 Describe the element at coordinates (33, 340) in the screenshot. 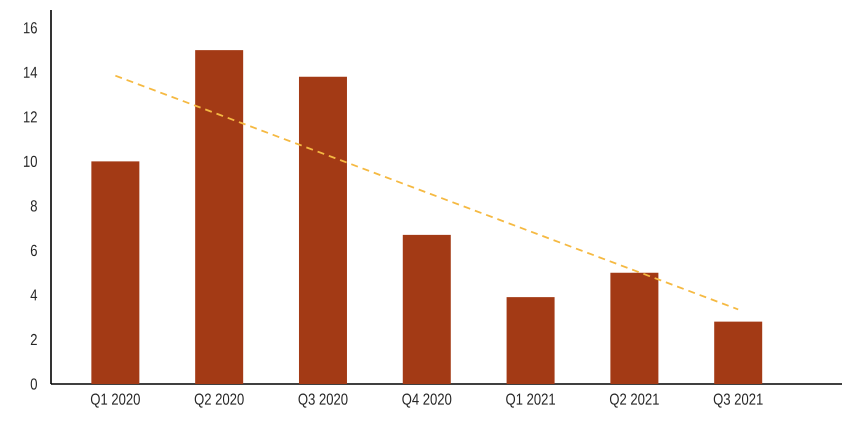

I see `y-tick-label: 2` at that location.